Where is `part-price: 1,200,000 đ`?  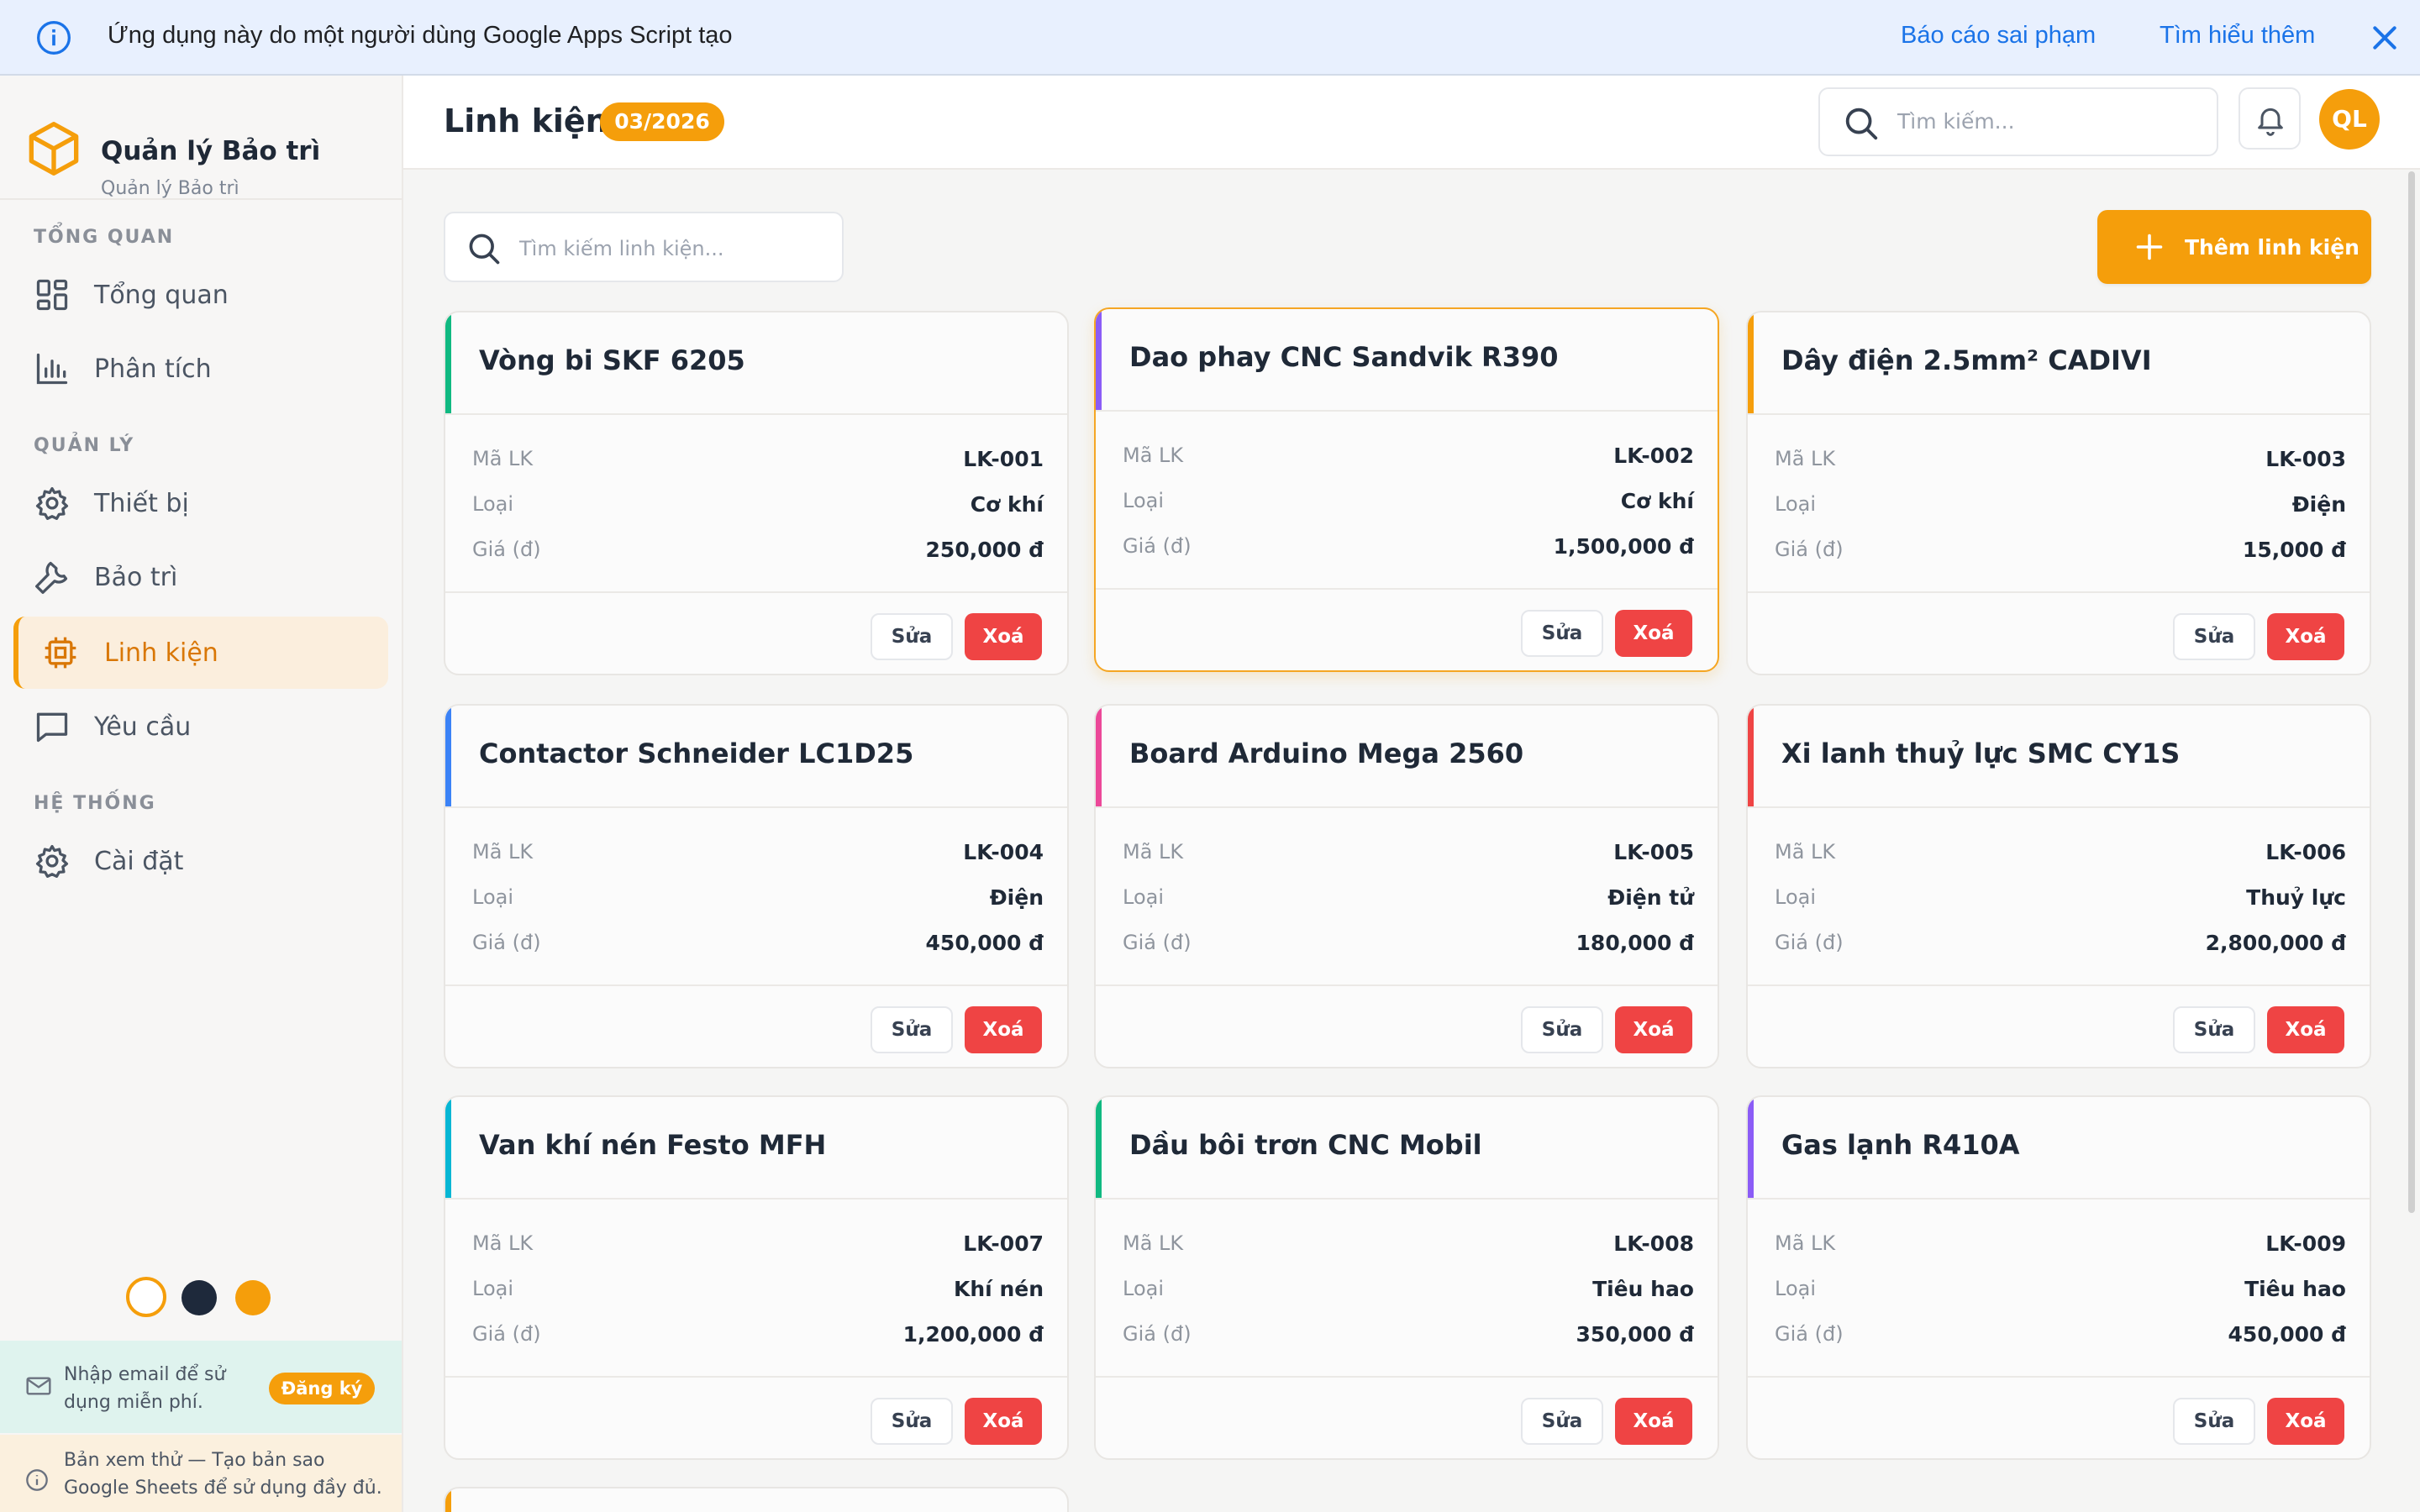
part-price: 1,200,000 đ is located at coordinates (973, 1334).